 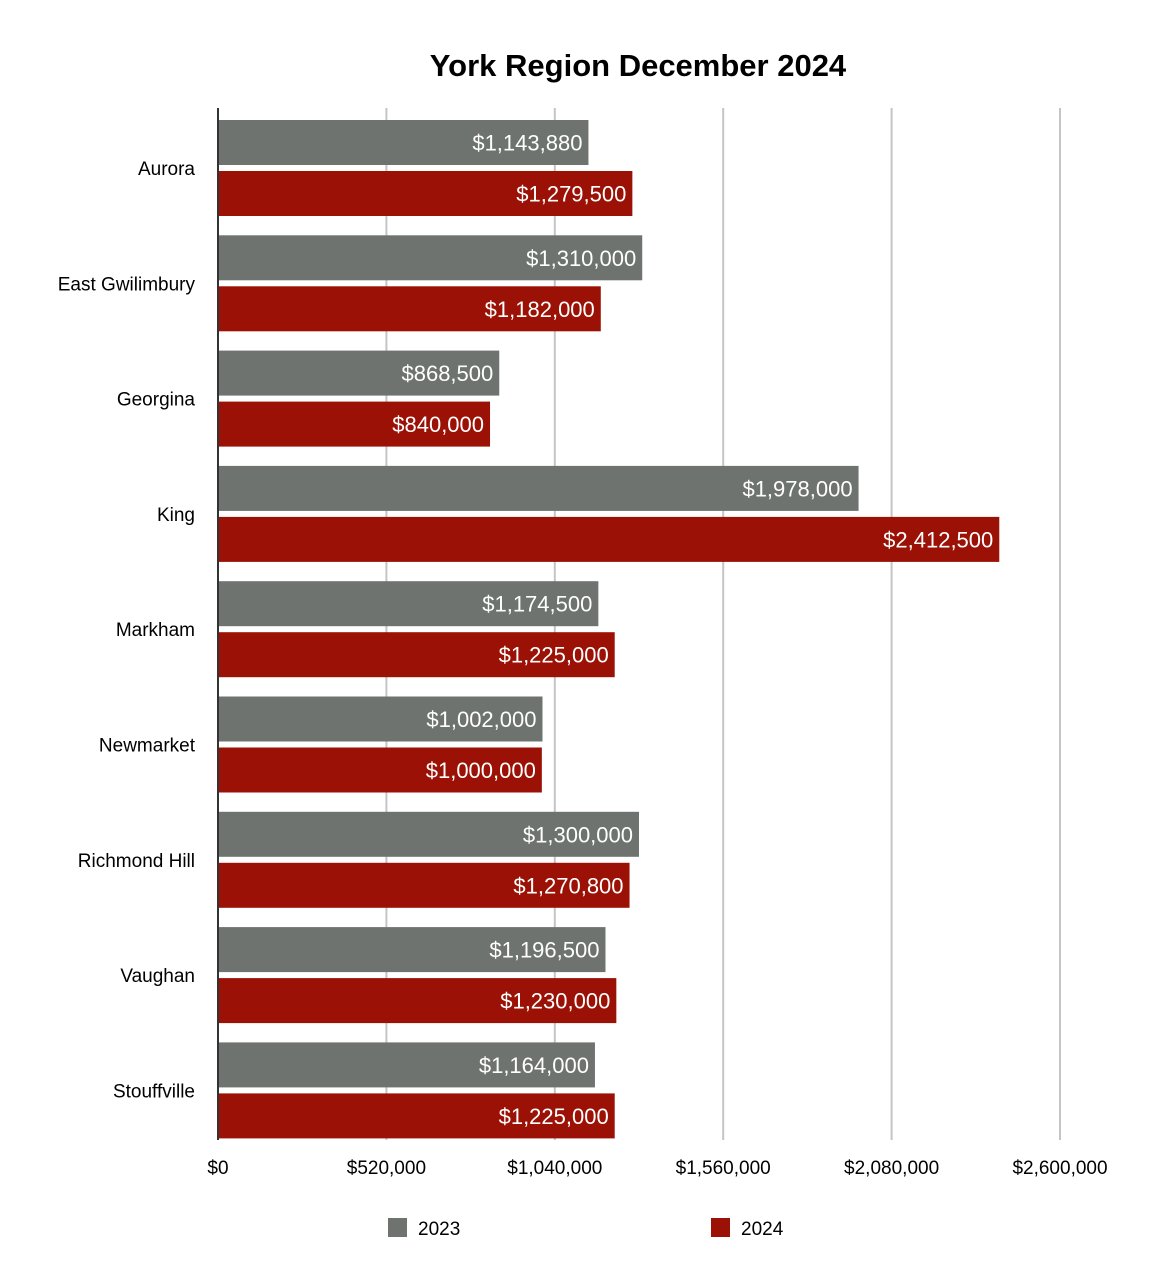 What do you see at coordinates (578, 834) in the screenshot?
I see `data-label: $1,300,000` at bounding box center [578, 834].